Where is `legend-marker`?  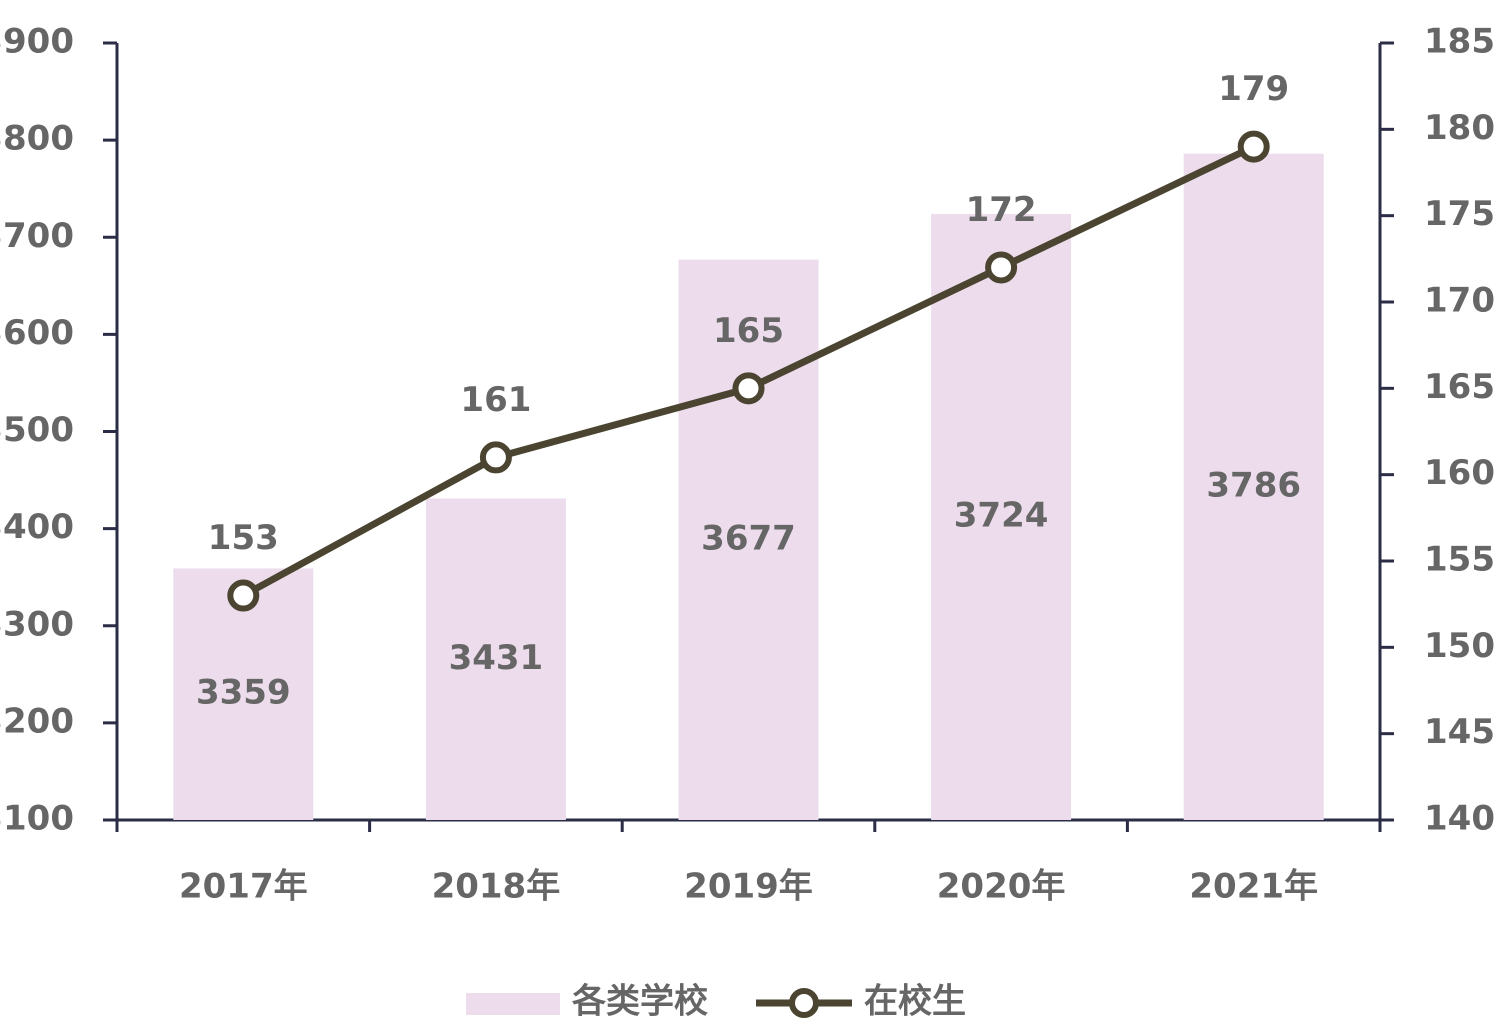
legend-marker is located at coordinates (804, 1003).